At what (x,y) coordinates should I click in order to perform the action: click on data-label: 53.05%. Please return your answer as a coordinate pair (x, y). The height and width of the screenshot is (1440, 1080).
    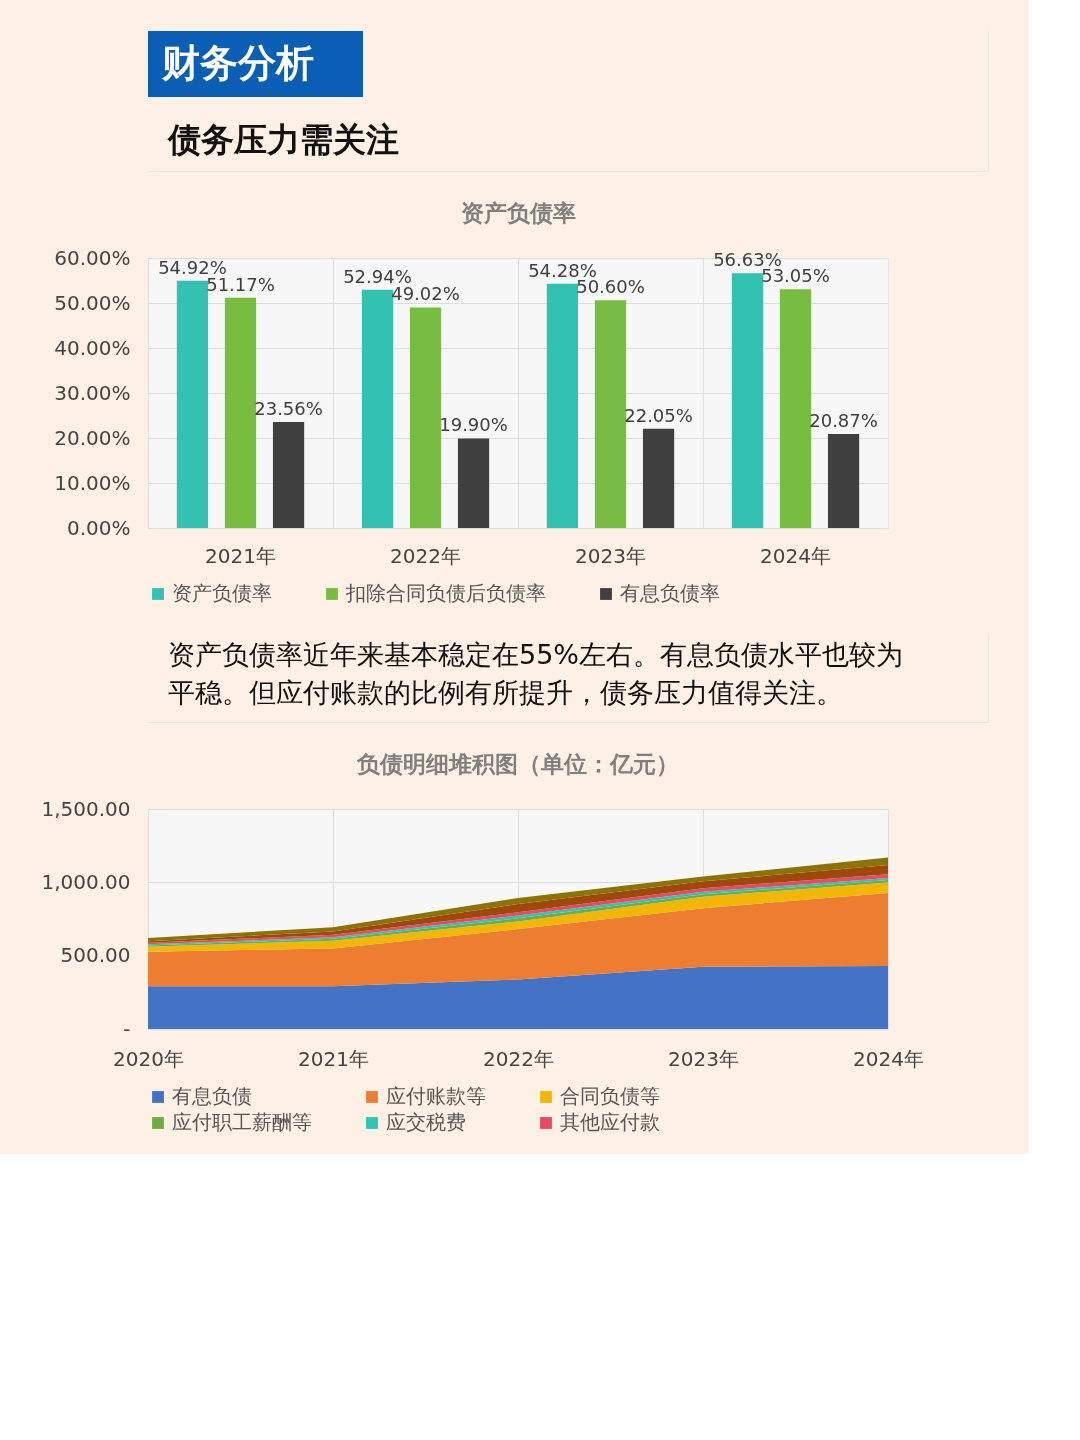
    Looking at the image, I should click on (795, 276).